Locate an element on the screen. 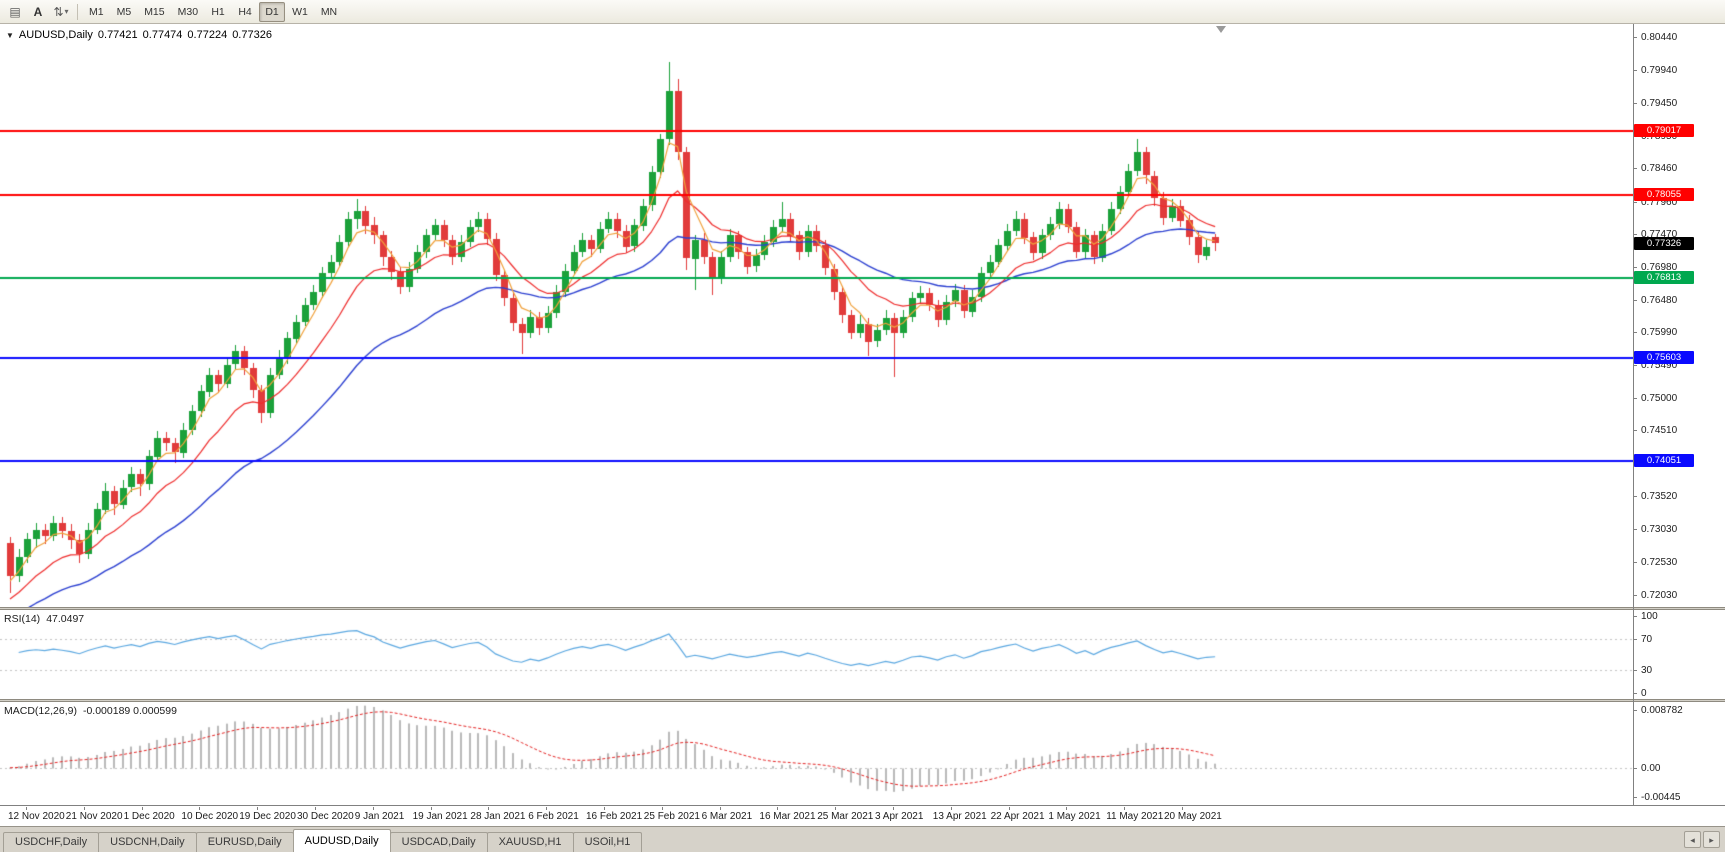 This screenshot has height=852, width=1725. legend-low: 0.77224 is located at coordinates (207, 35).